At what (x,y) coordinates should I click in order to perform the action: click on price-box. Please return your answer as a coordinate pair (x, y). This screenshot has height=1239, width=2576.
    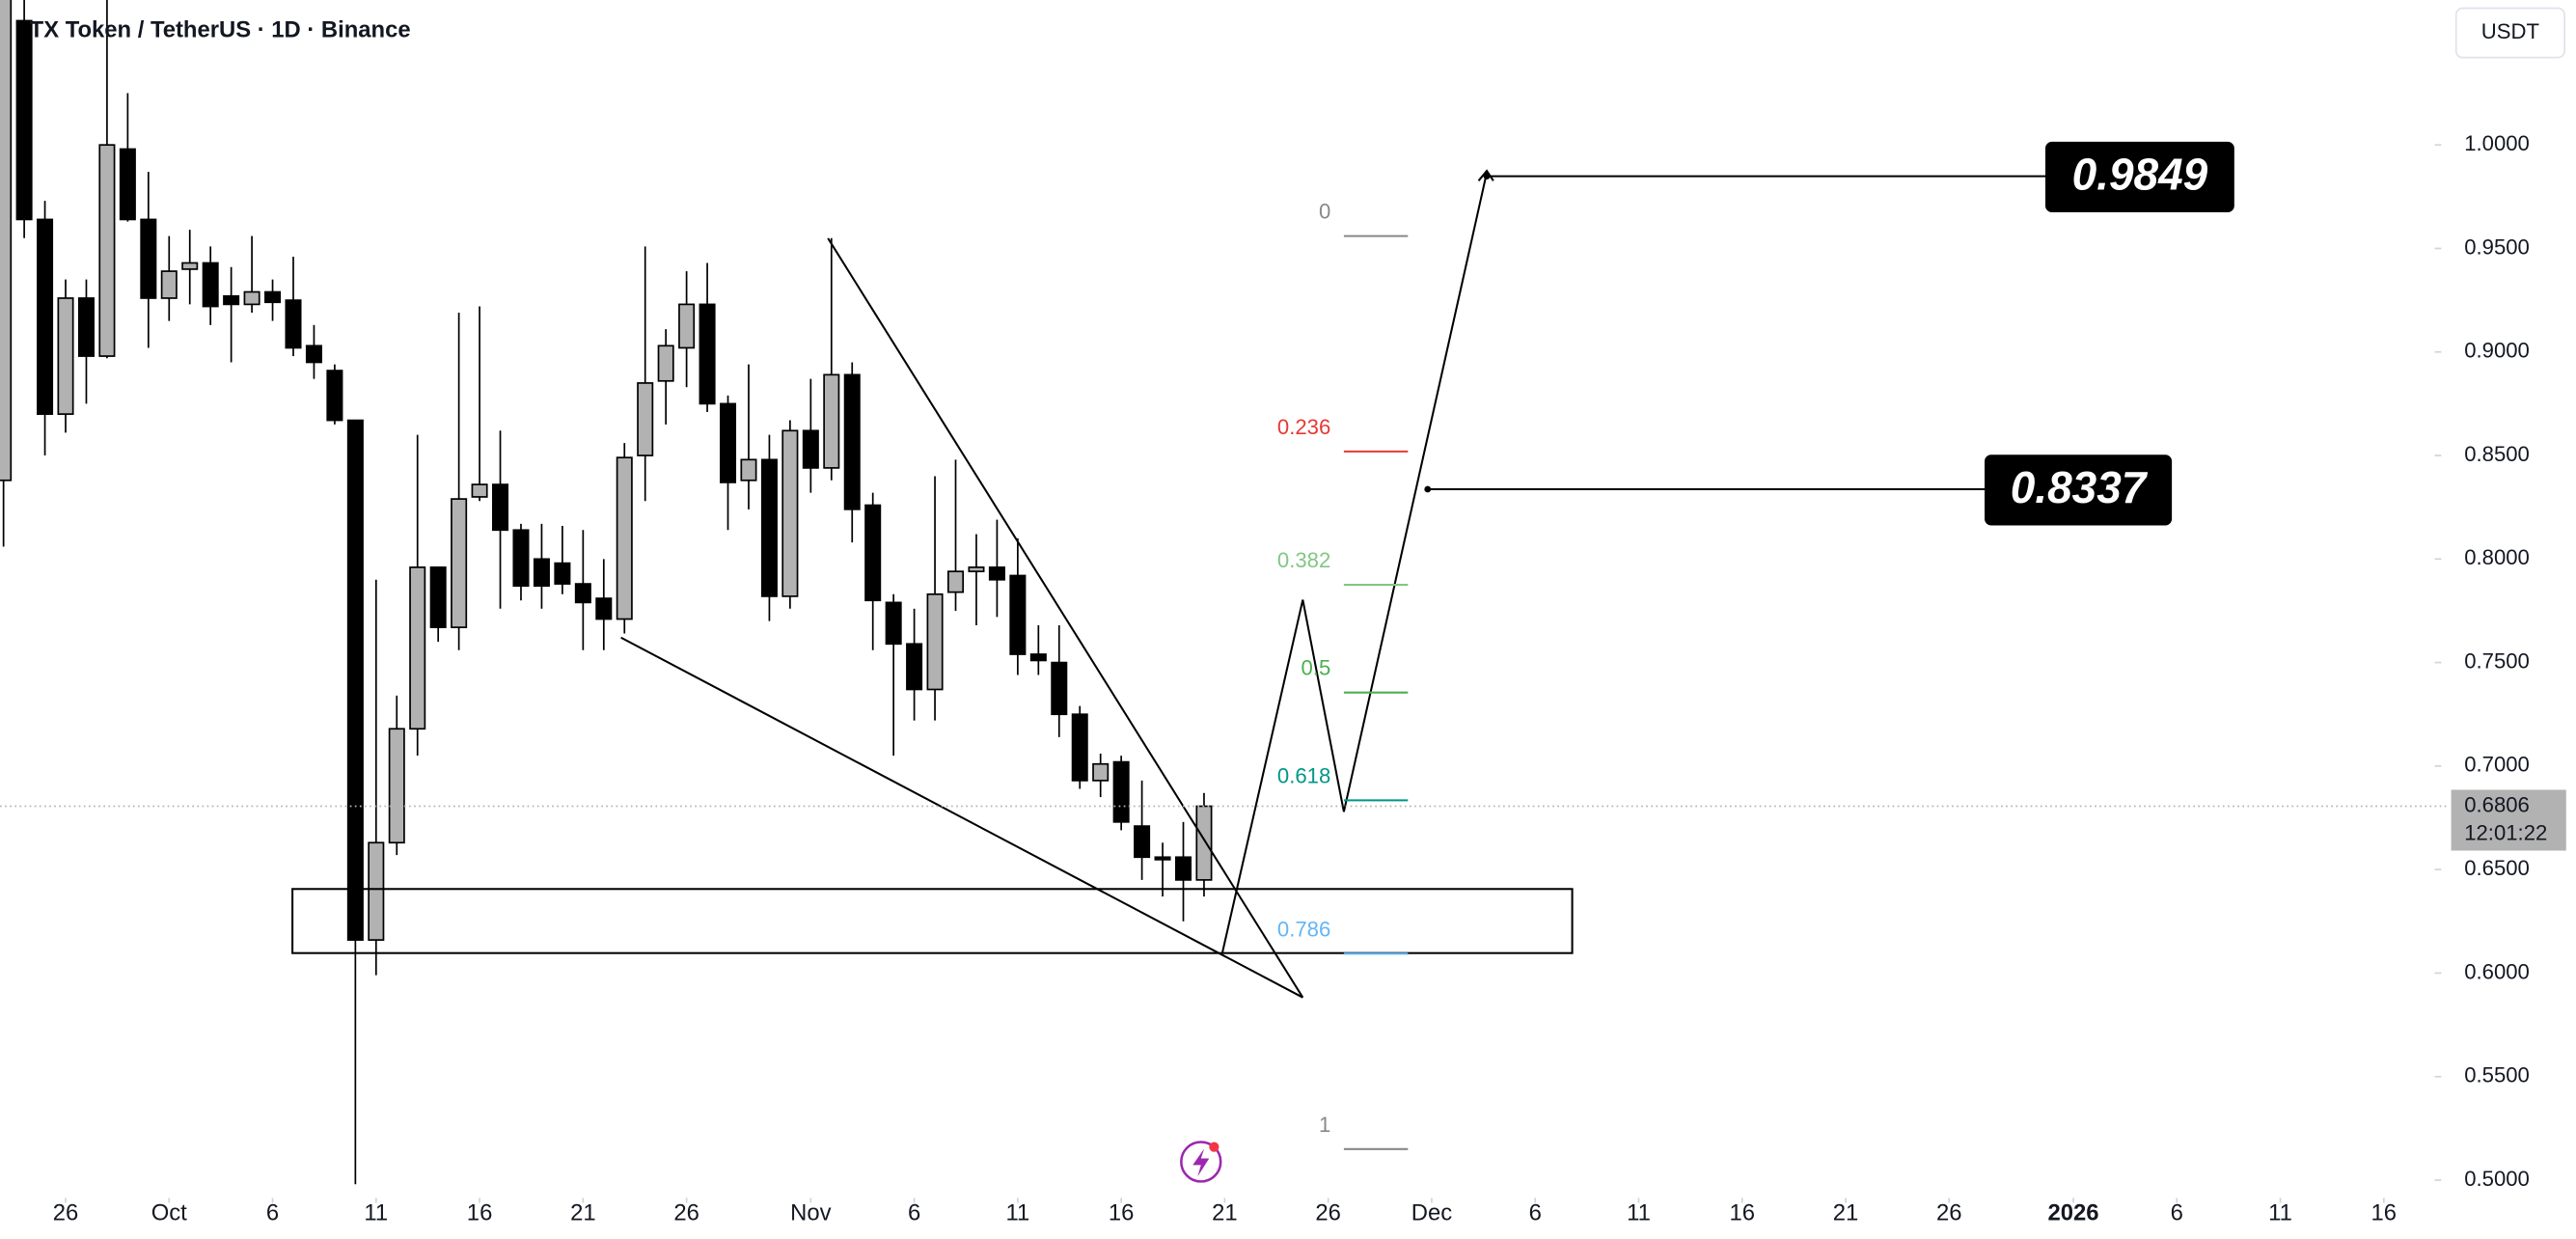
    Looking at the image, I should click on (2509, 820).